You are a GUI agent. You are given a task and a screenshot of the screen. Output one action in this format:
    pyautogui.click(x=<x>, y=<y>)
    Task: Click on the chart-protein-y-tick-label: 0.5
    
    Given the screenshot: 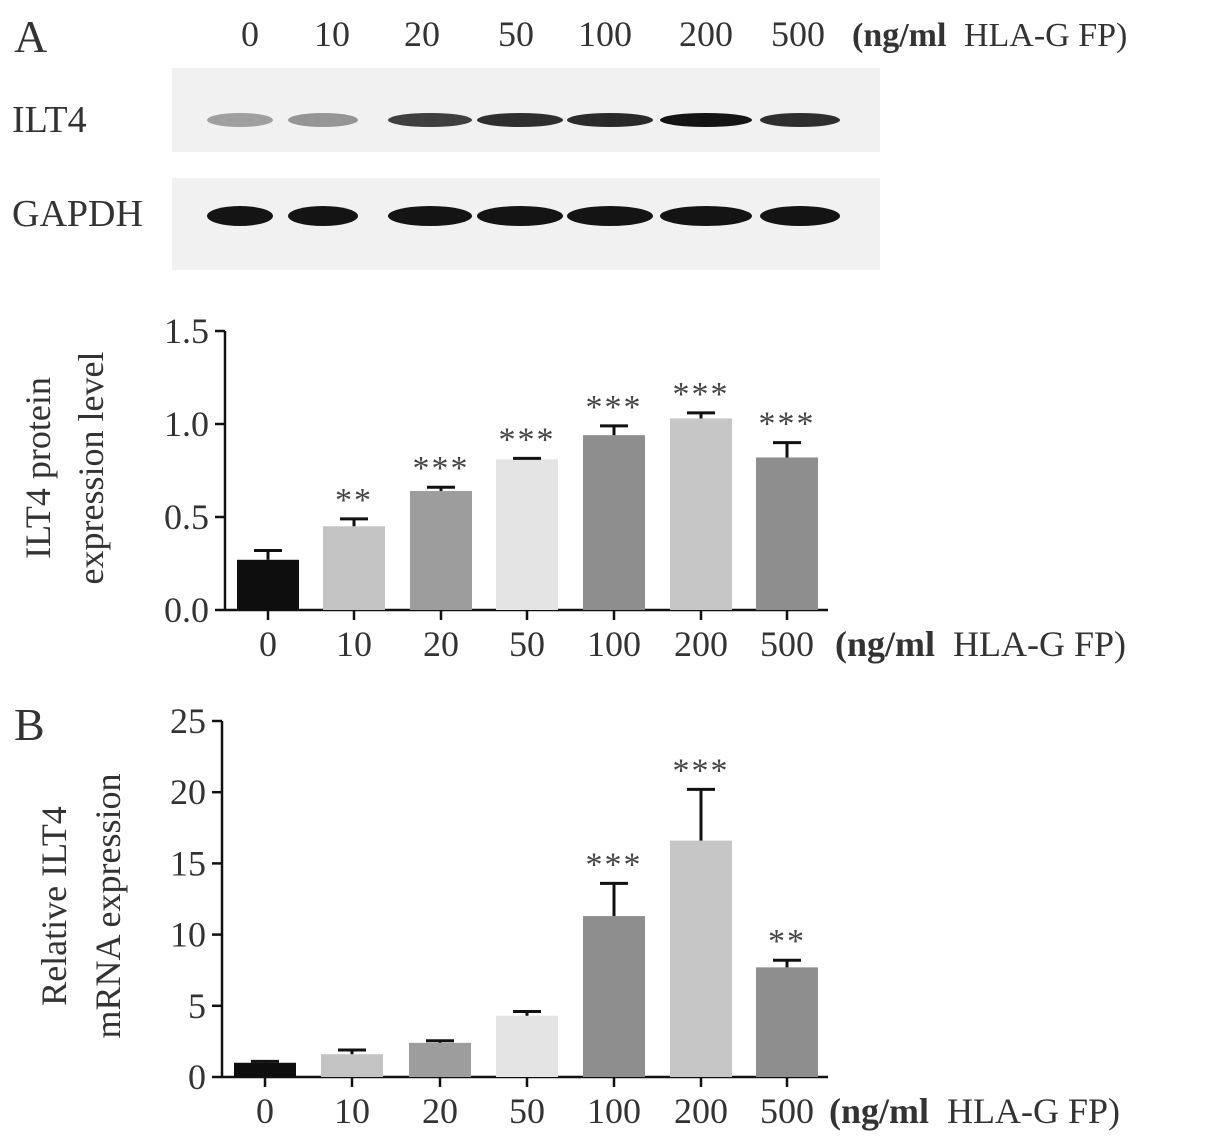 What is the action you would take?
    pyautogui.click(x=186, y=517)
    